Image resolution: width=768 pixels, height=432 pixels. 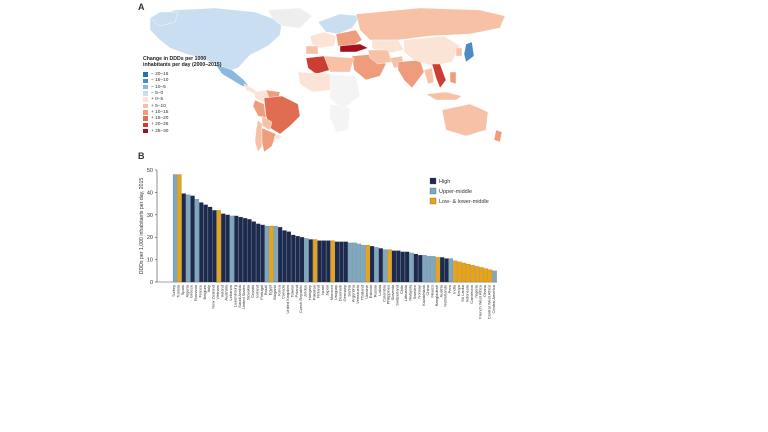 I want to click on x-tick-label: Egypt, so click(x=270, y=289).